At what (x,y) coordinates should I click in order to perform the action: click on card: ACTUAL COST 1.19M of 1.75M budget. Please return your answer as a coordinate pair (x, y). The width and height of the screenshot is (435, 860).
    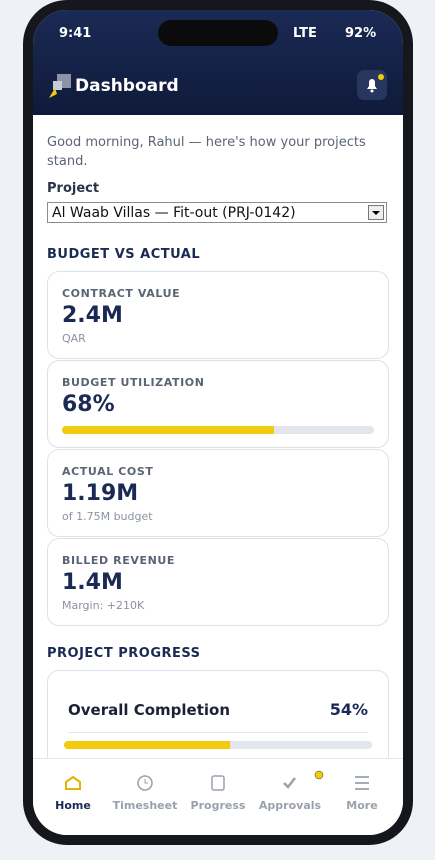
    Looking at the image, I should click on (218, 493).